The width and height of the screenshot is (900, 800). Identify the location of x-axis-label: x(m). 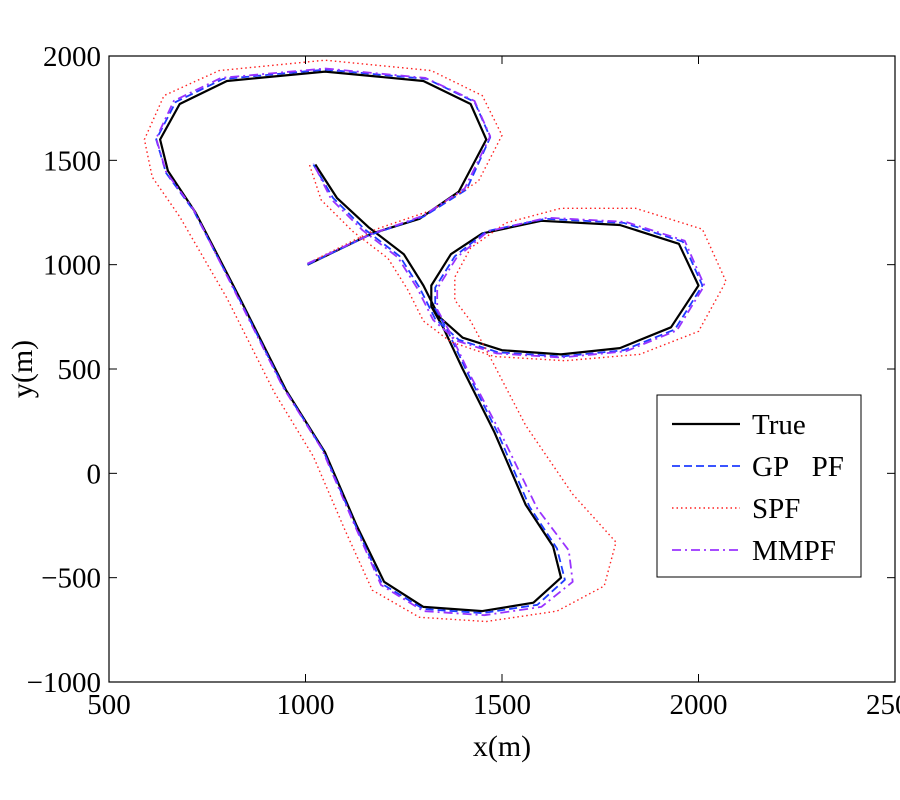
(502, 746).